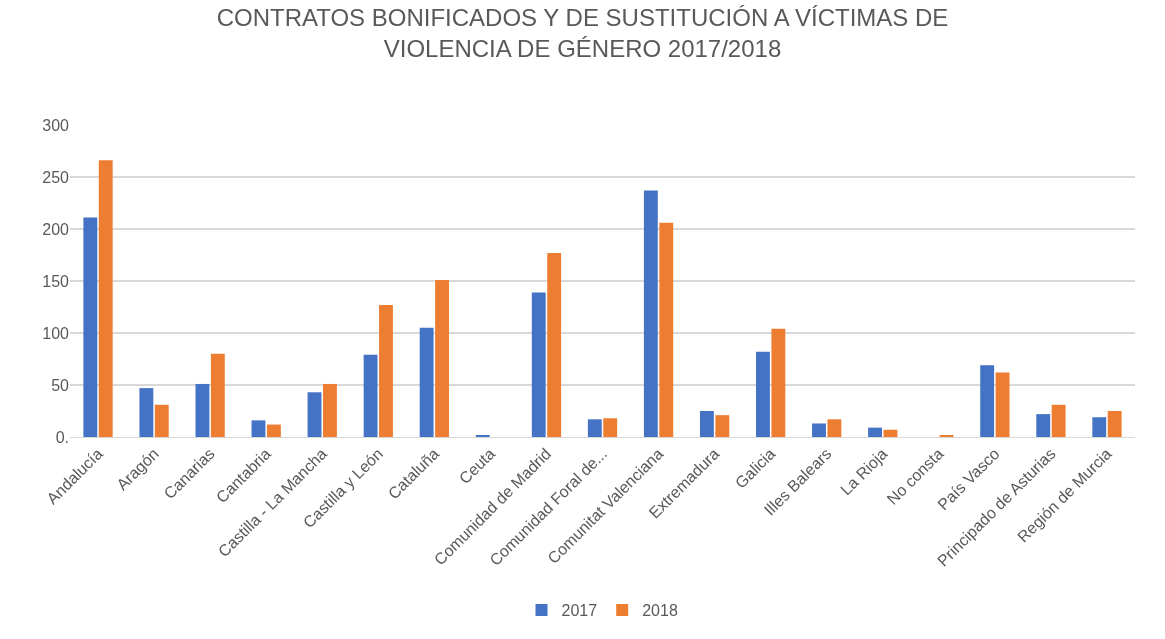 Image resolution: width=1165 pixels, height=639 pixels. Describe the element at coordinates (579, 611) in the screenshot. I see `legend-label: 2017` at that location.